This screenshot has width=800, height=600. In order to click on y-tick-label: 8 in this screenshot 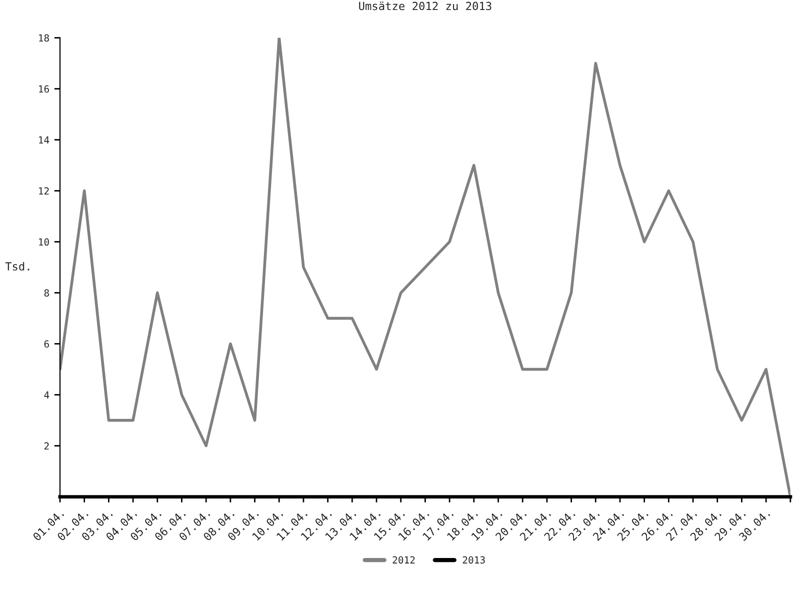, I will do `click(46, 293)`.